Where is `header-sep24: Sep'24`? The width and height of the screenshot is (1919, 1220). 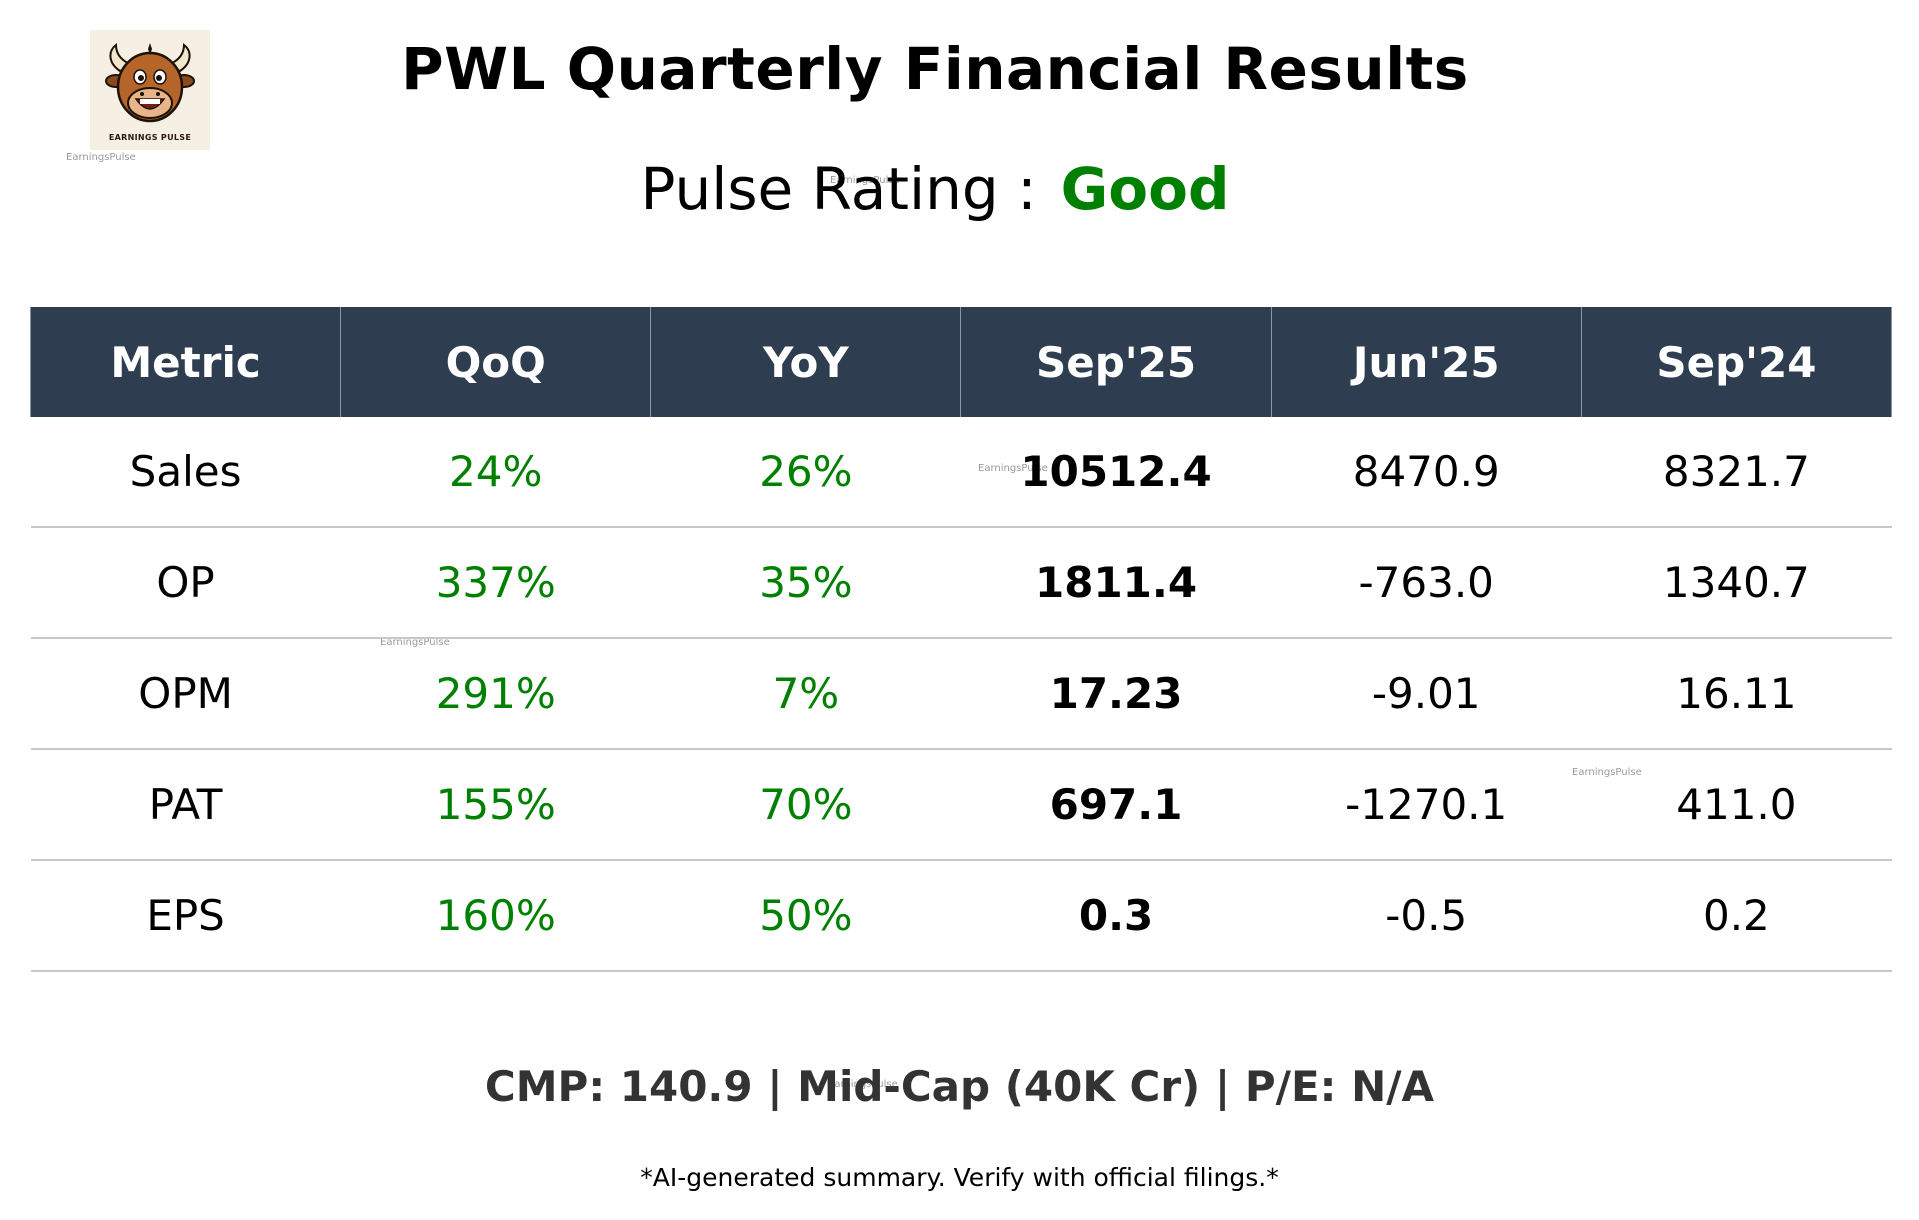
header-sep24: Sep'24 is located at coordinates (1736, 362).